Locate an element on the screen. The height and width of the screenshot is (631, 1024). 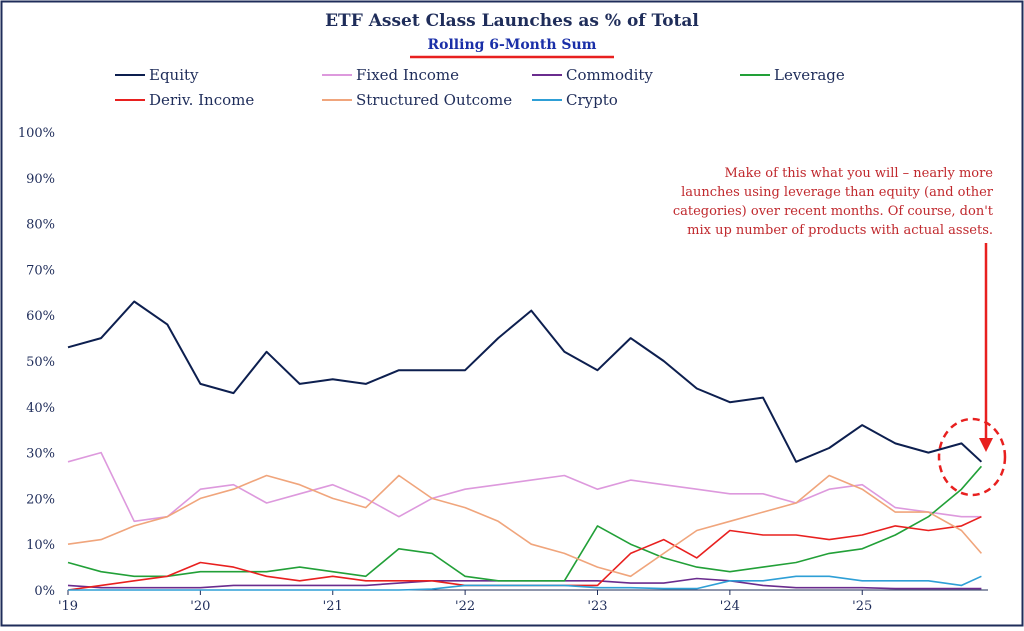
legend-label: Commodity is located at coordinates (609, 75).